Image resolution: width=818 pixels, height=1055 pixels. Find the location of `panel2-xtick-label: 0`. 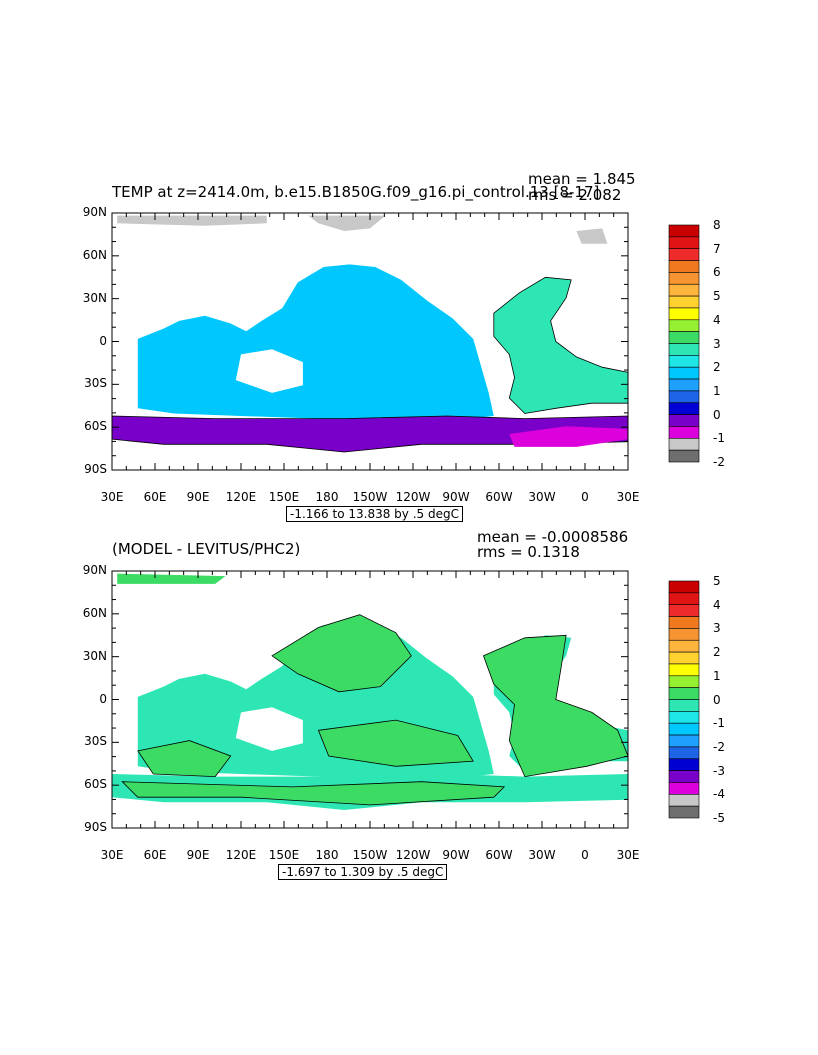

panel2-xtick-label: 0 is located at coordinates (585, 855).